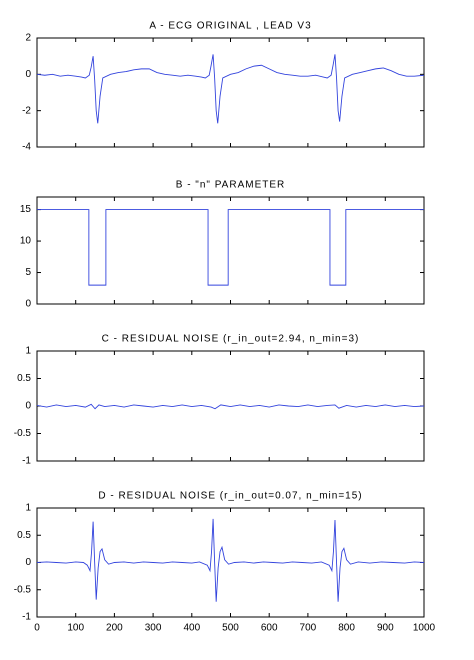  What do you see at coordinates (230, 628) in the screenshot?
I see `x-tick-label: 500` at bounding box center [230, 628].